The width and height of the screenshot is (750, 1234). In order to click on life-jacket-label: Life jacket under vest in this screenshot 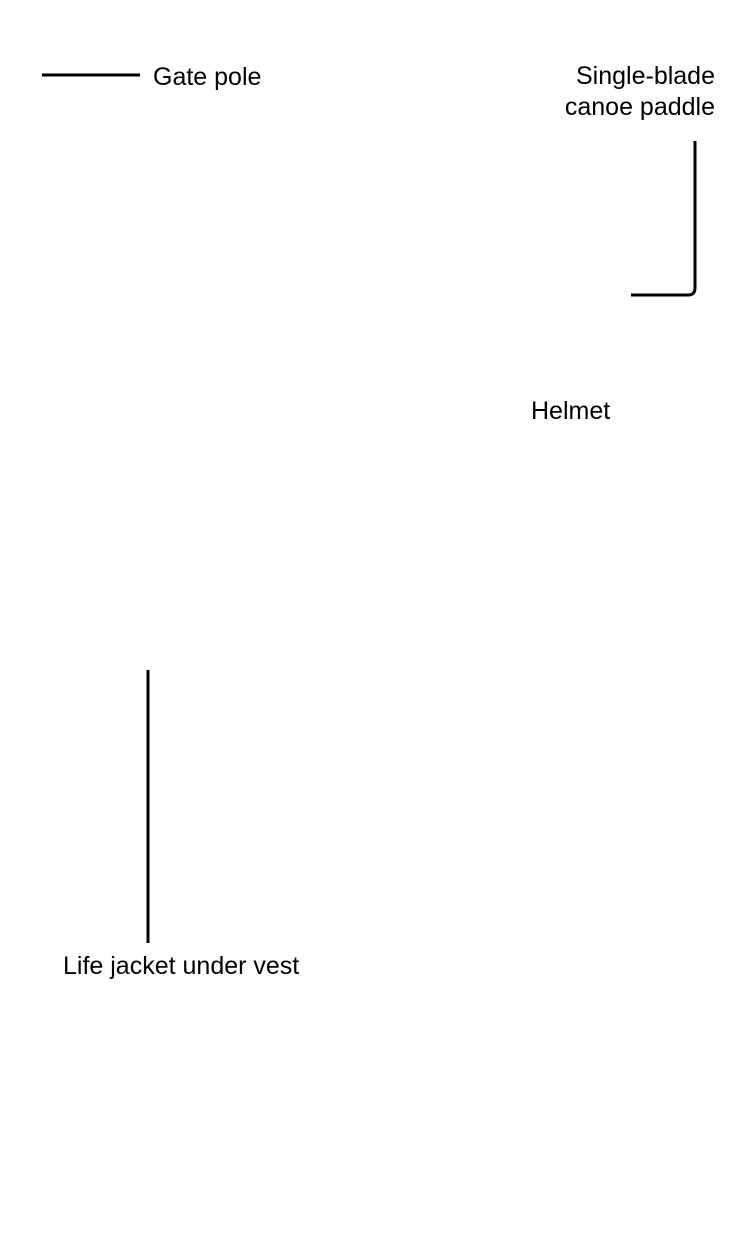, I will do `click(181, 966)`.